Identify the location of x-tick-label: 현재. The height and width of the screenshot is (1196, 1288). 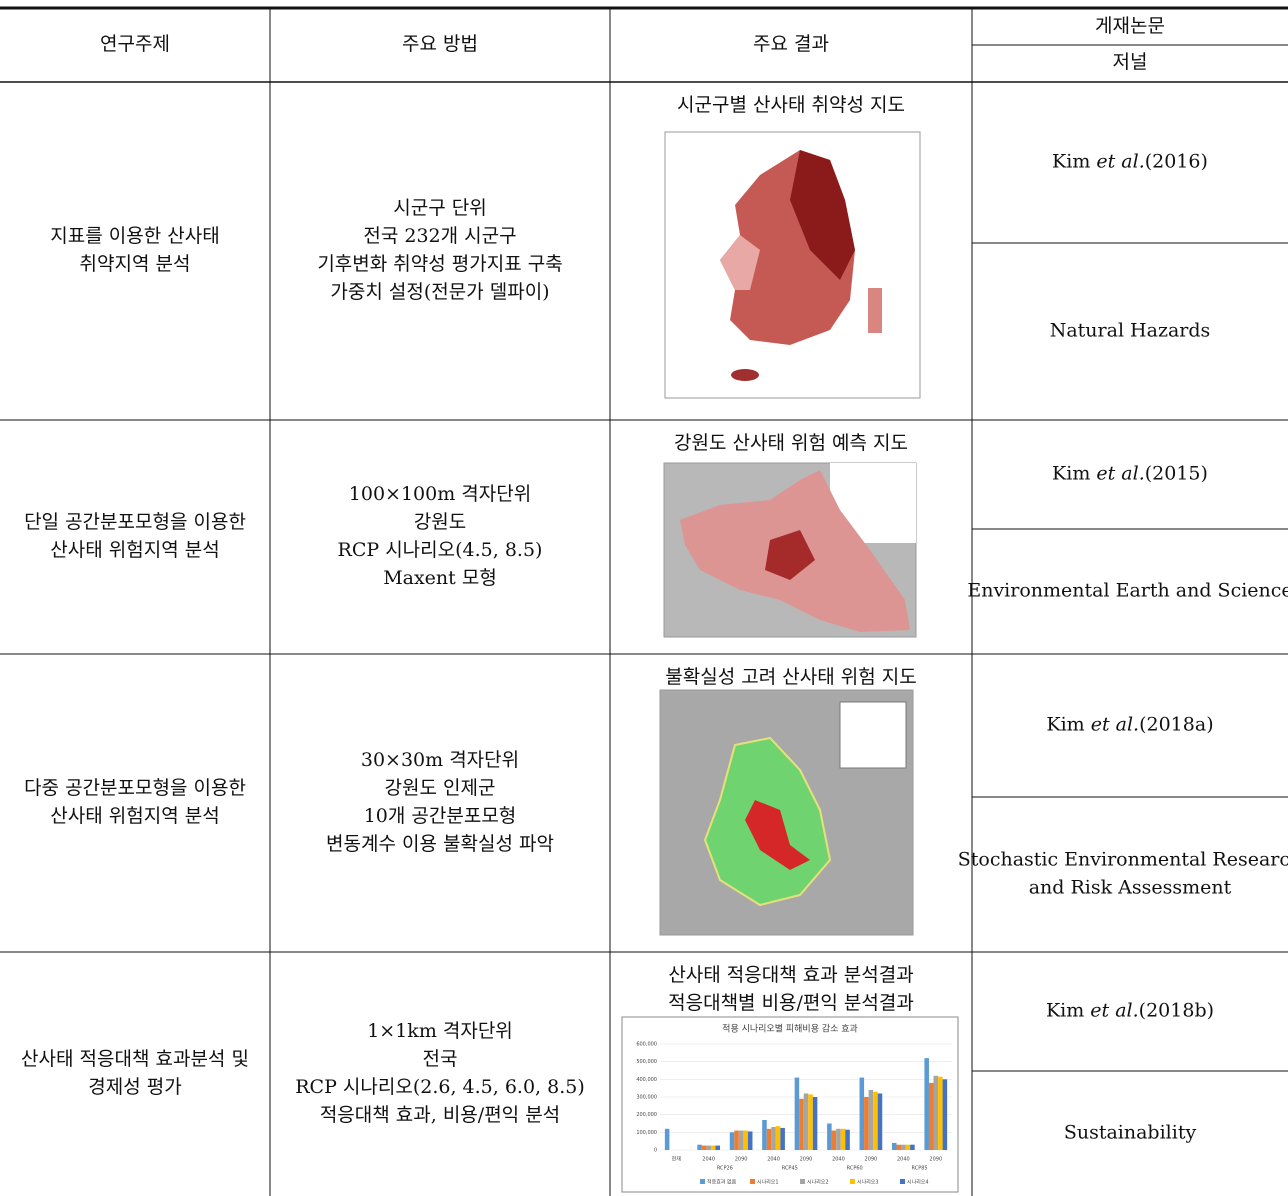
(677, 1159).